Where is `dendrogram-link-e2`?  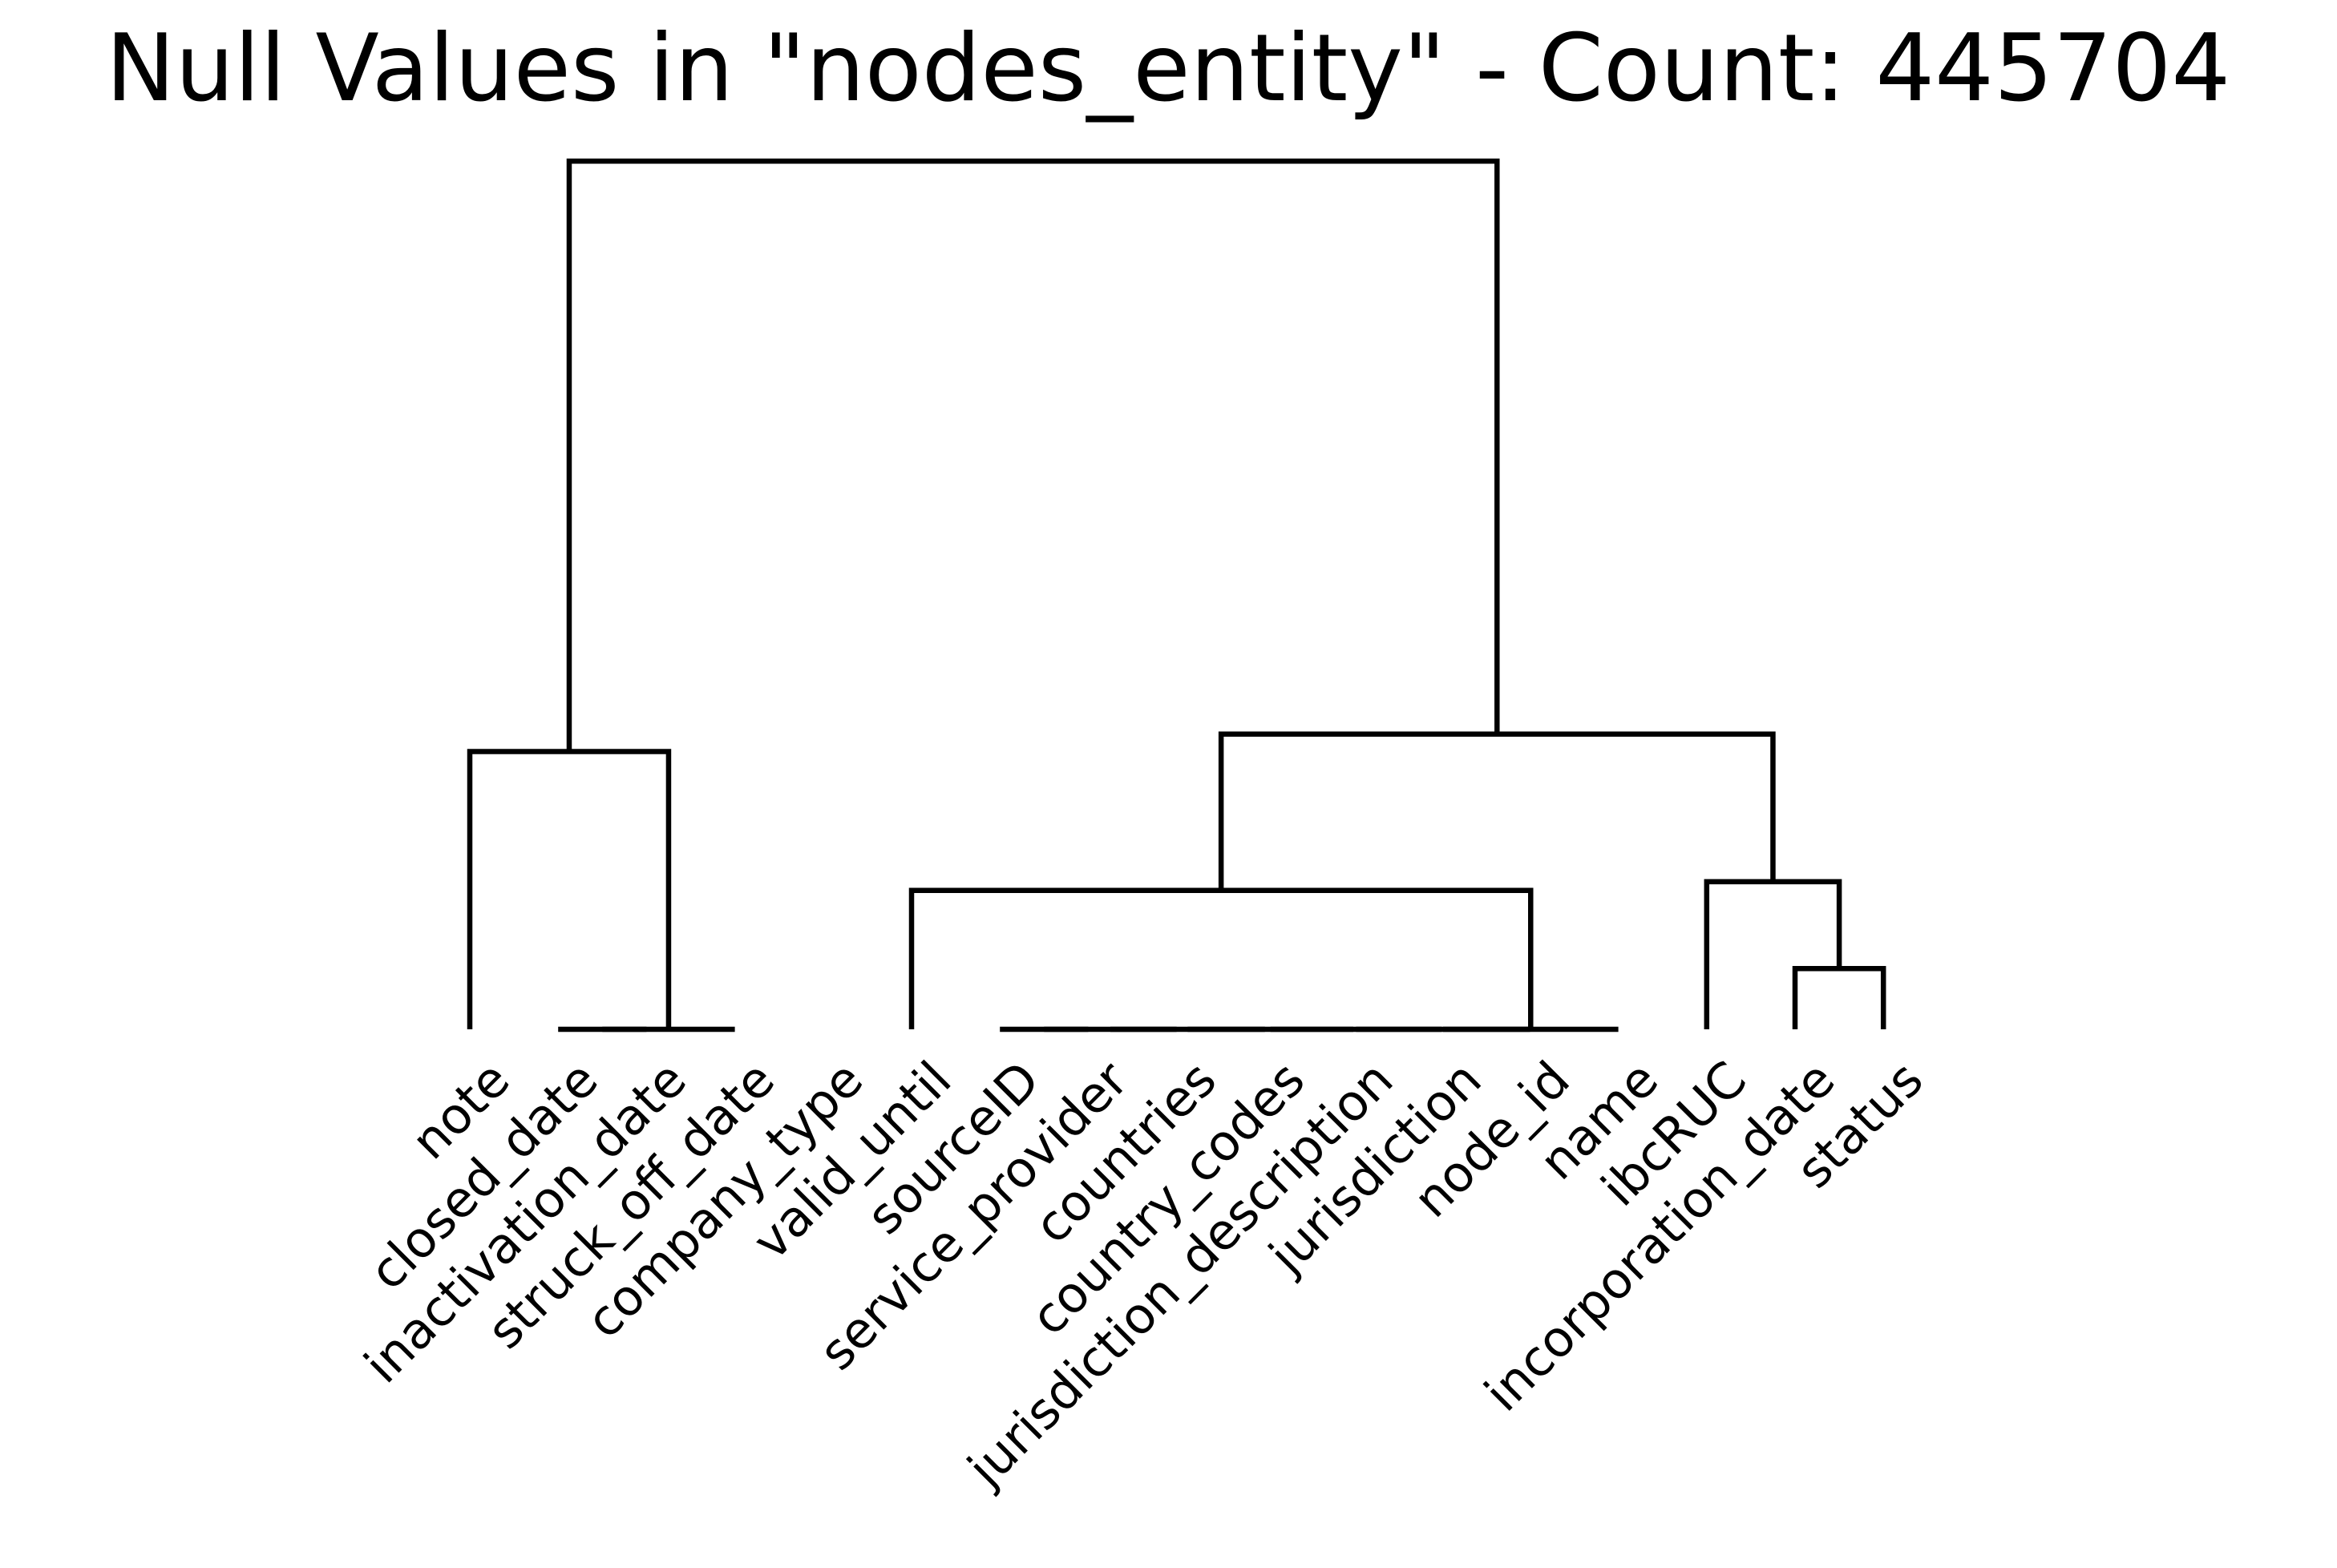
dendrogram-link-e2 is located at coordinates (1773, 954).